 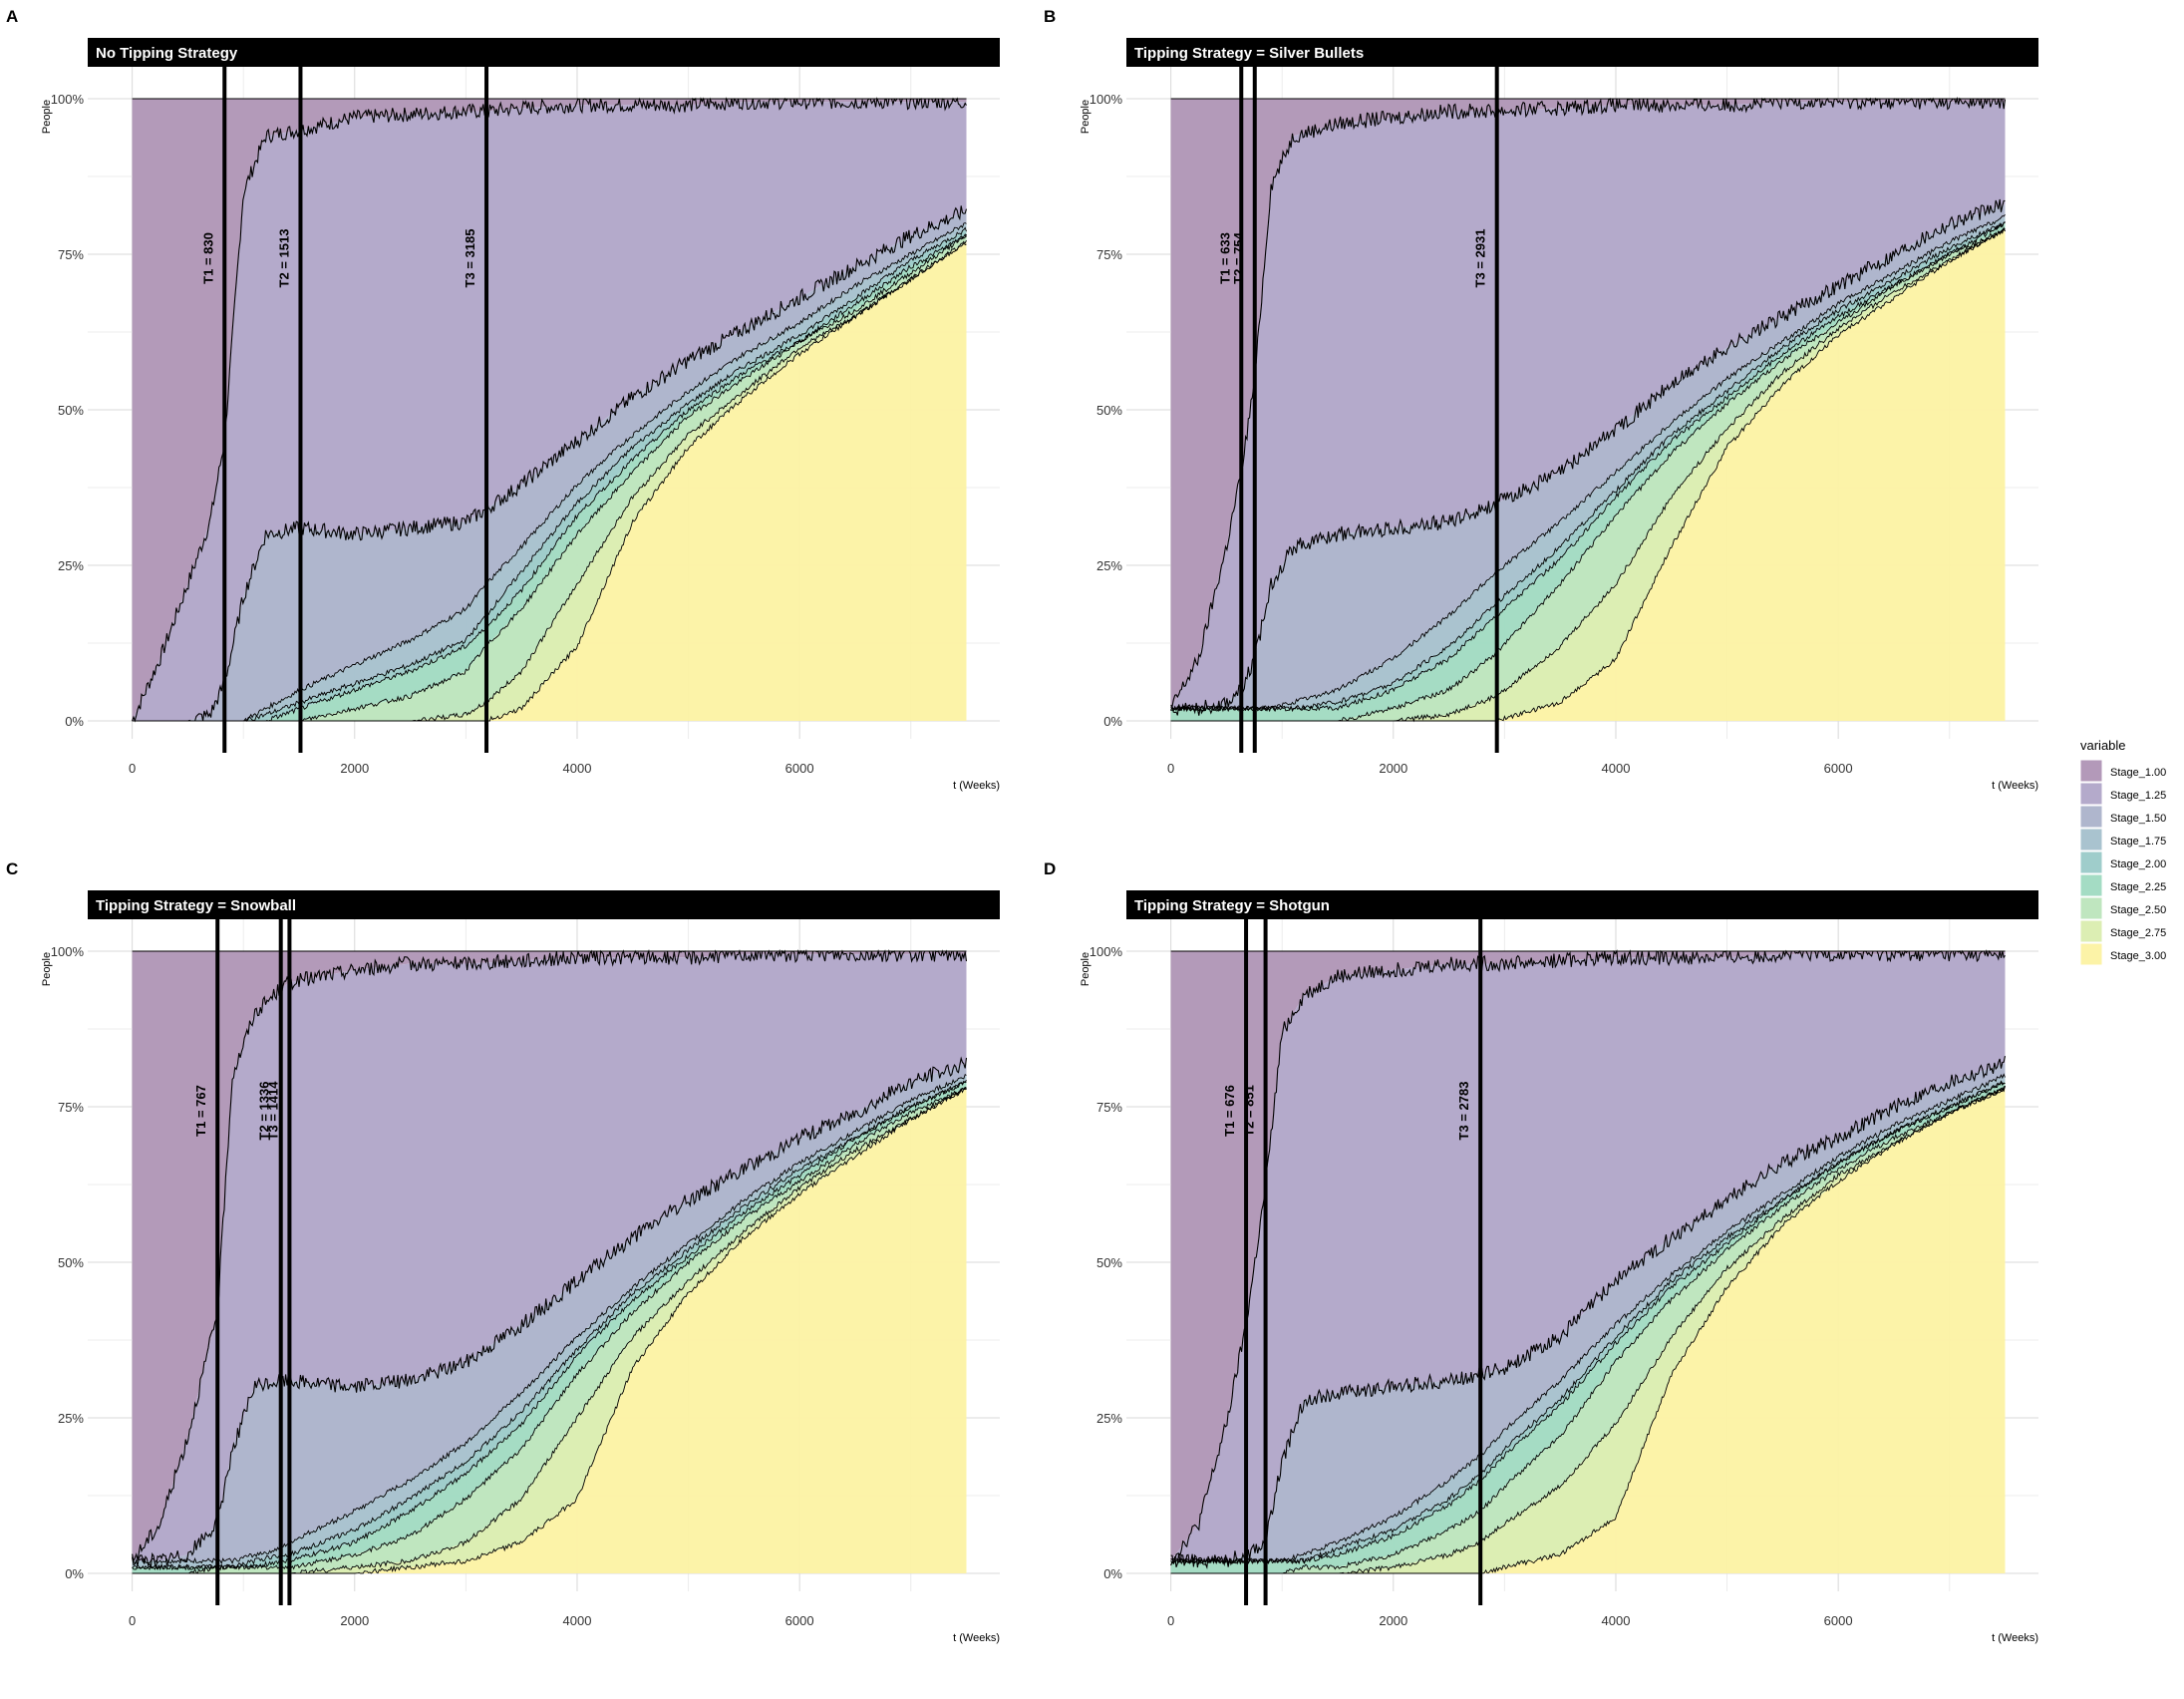 What do you see at coordinates (167, 53) in the screenshot?
I see `panel-title: No Tipping Strategy` at bounding box center [167, 53].